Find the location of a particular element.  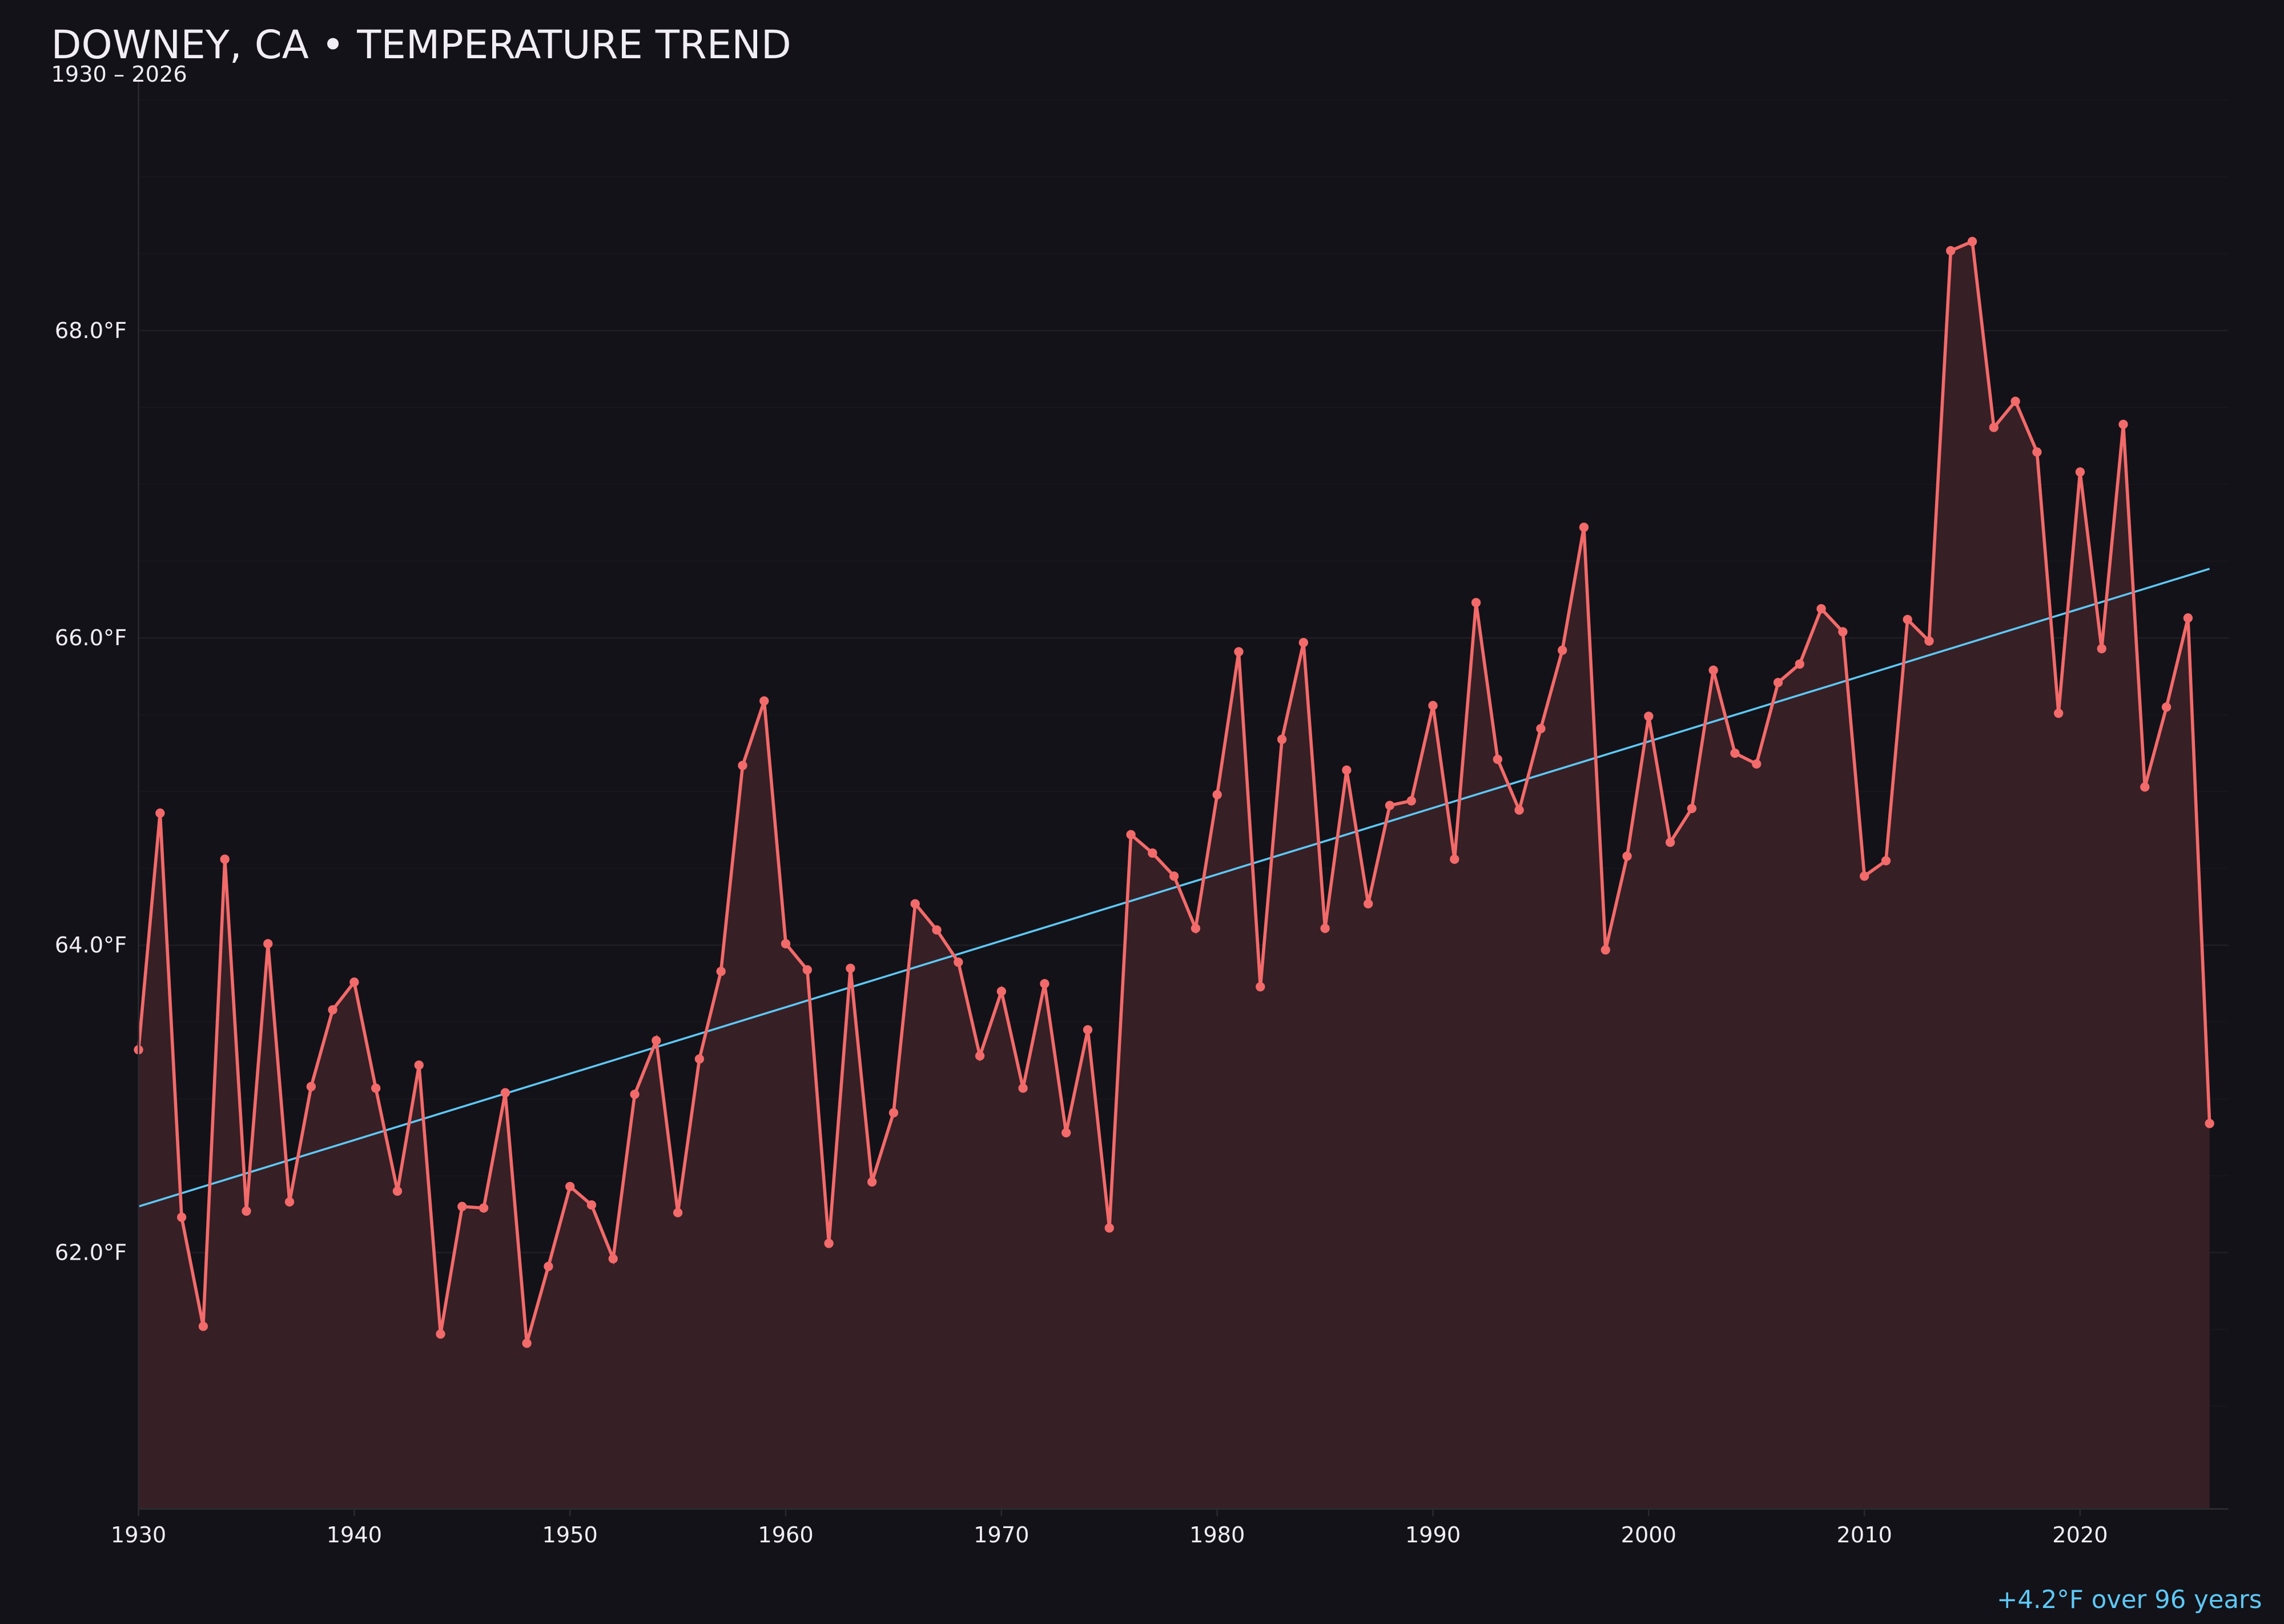

x-tick-label: 1980 is located at coordinates (1217, 1535).